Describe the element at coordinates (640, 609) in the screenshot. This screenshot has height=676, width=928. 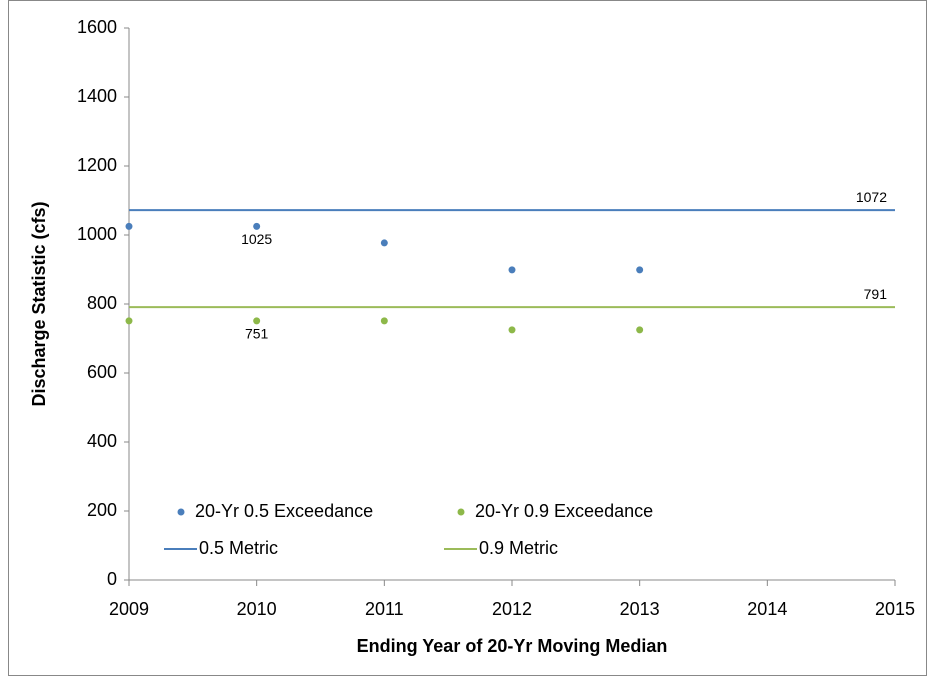
I see `x-tick-label: 2013` at that location.